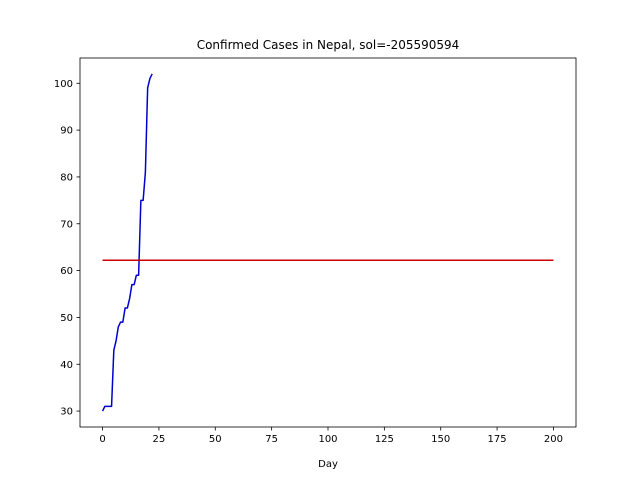  Describe the element at coordinates (159, 439) in the screenshot. I see `x-tick-label: 25` at that location.